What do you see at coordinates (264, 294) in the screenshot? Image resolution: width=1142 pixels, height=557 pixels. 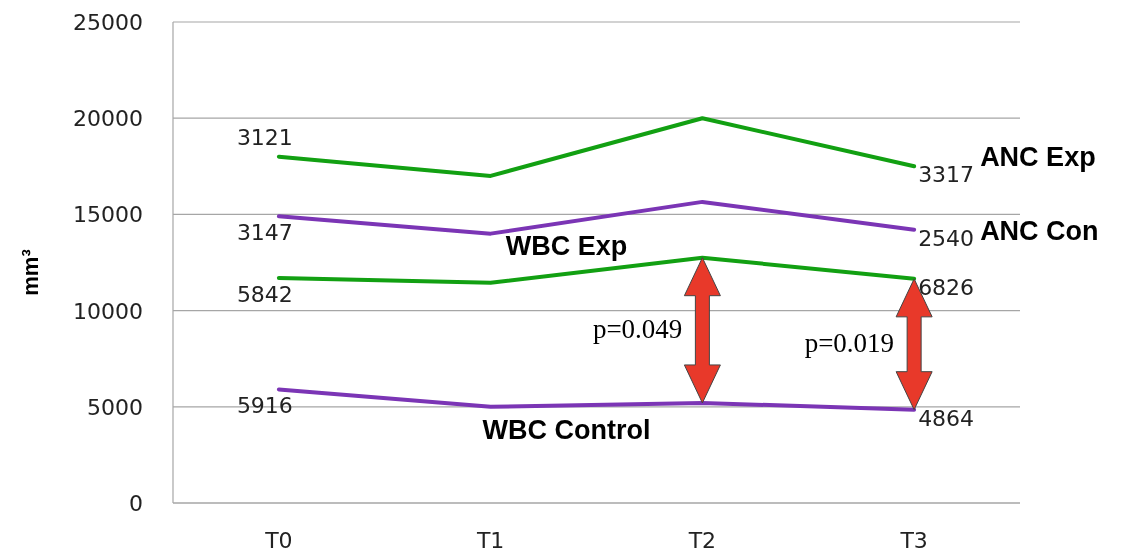 I see `annotation: 5842` at bounding box center [264, 294].